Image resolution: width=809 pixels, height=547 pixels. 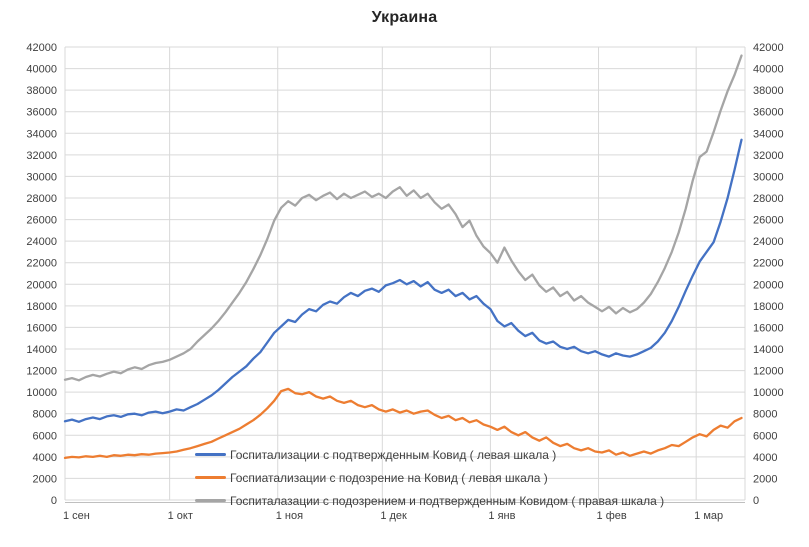 What do you see at coordinates (768, 350) in the screenshot?
I see `y-axis-tick-label-right: 14000` at bounding box center [768, 350].